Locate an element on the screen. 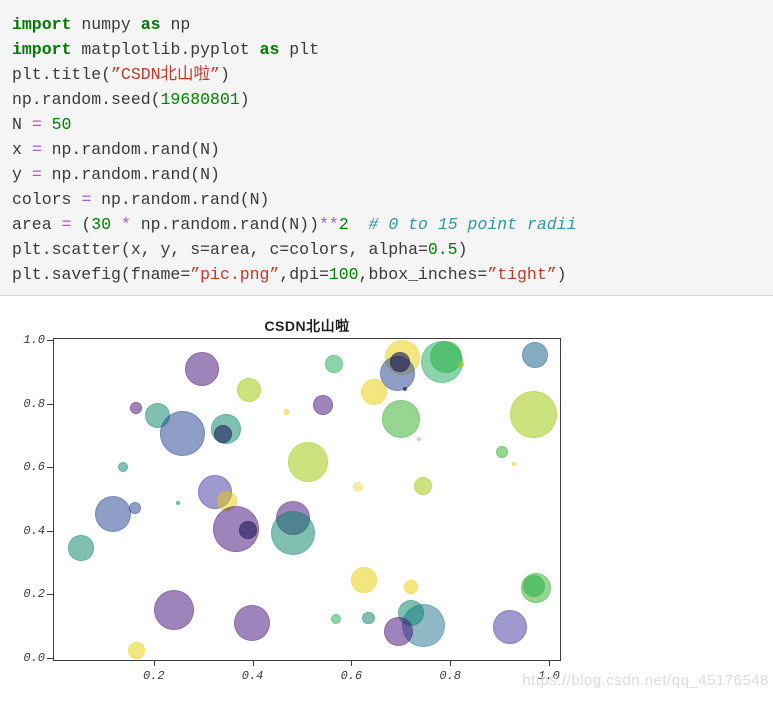 The height and width of the screenshot is (705, 773). code-token-m: 100 is located at coordinates (343, 274).